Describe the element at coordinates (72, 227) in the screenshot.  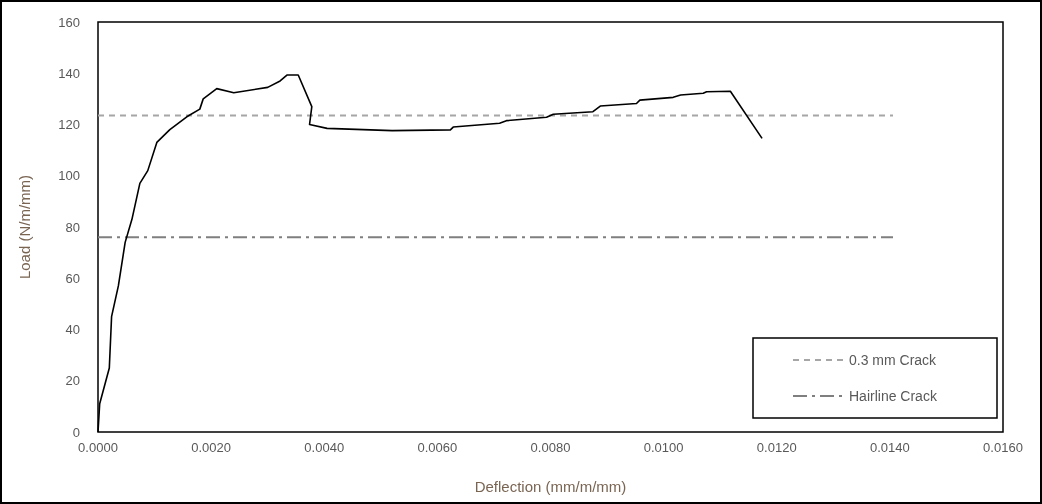
I see `y-tick-label: 80` at that location.